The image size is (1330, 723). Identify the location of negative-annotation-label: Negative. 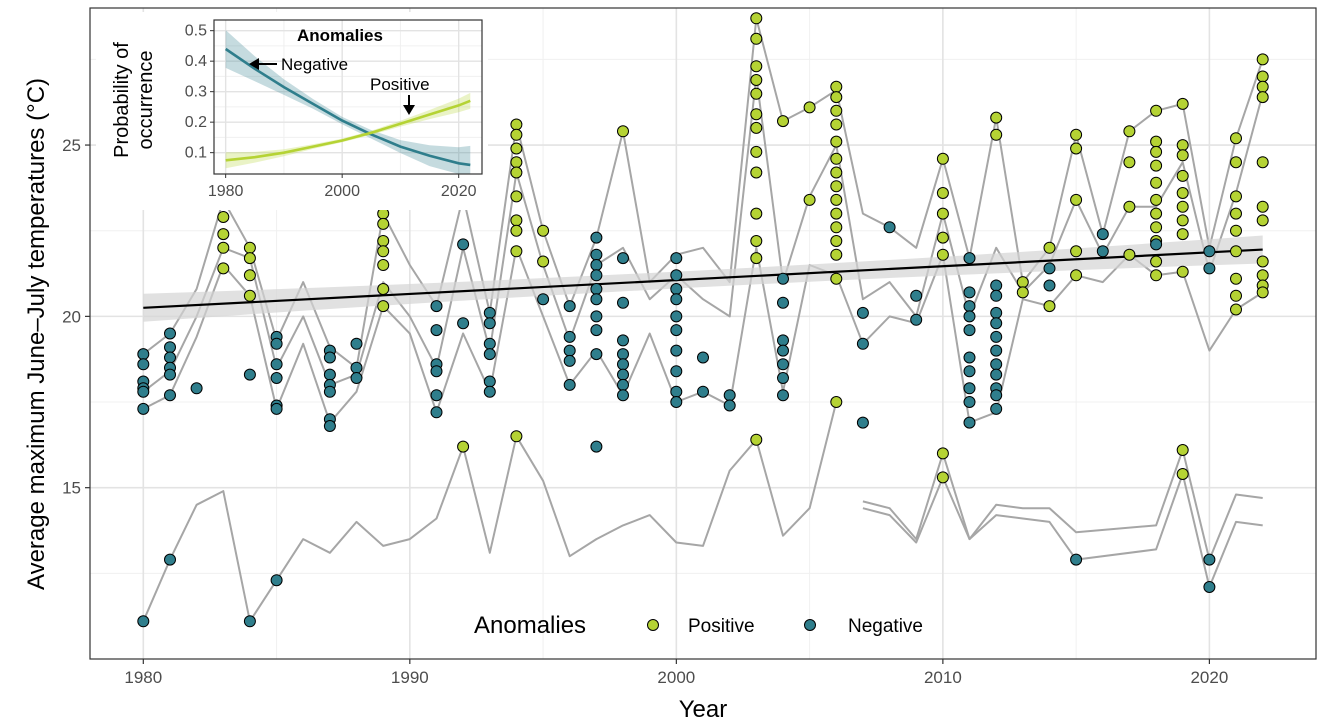
(314, 64).